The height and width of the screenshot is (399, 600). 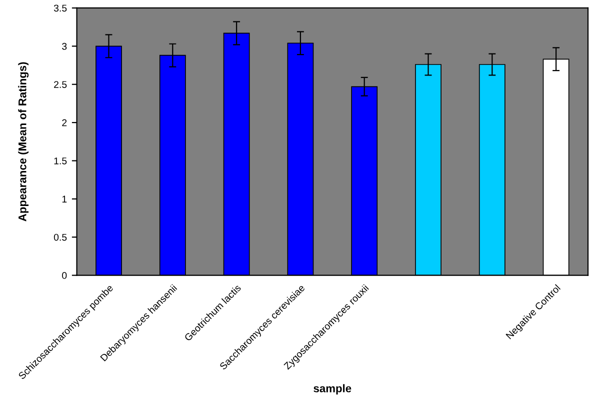 What do you see at coordinates (60, 8) in the screenshot?
I see `y-tick-label: 3.5` at bounding box center [60, 8].